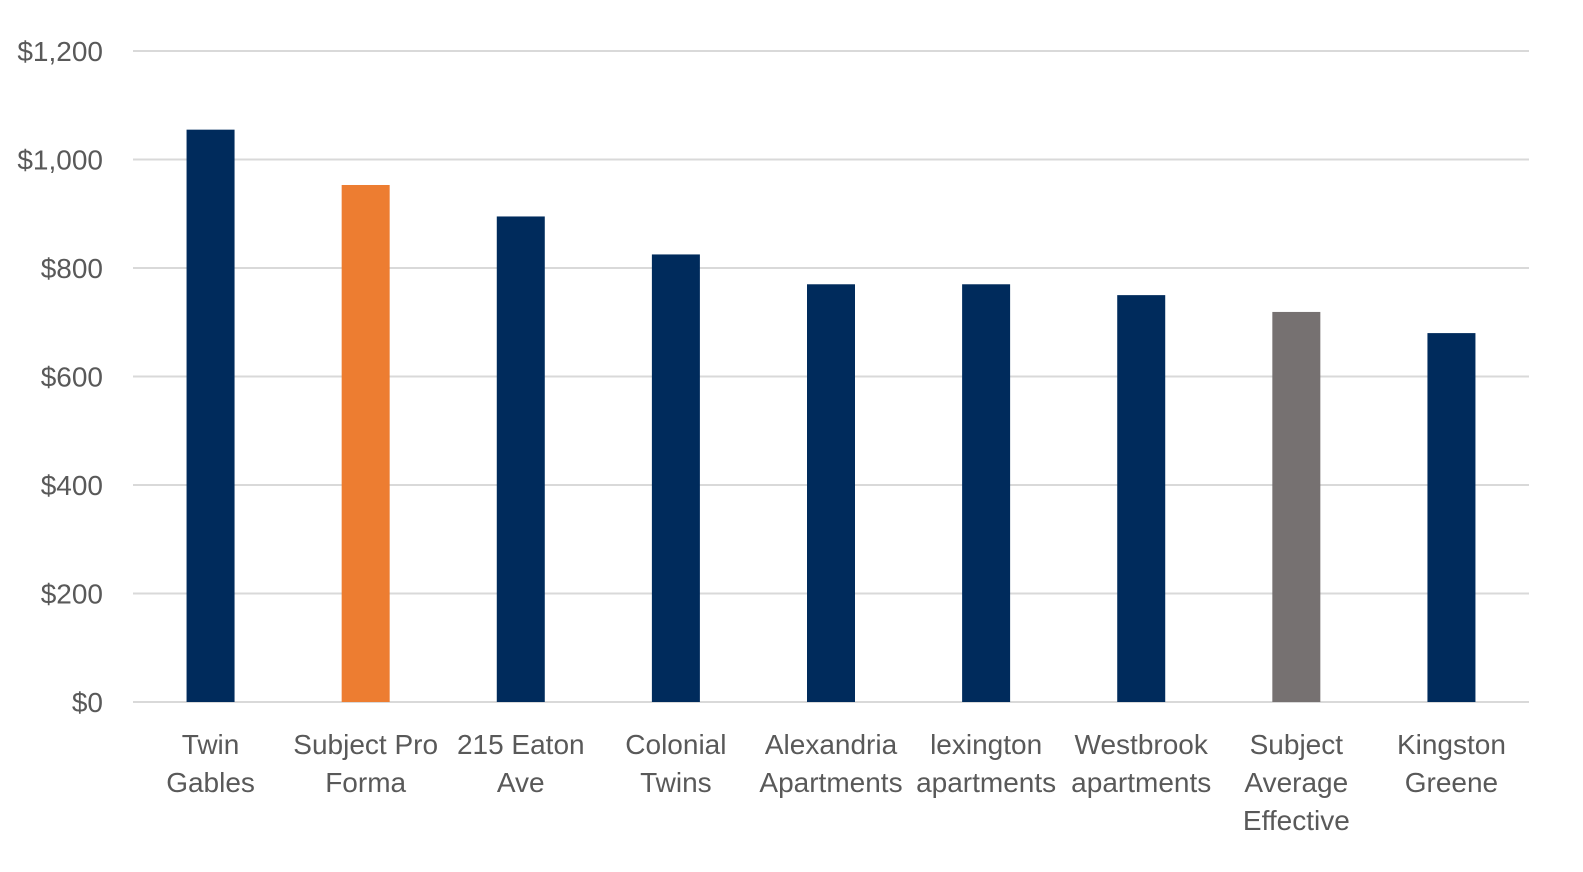 The width and height of the screenshot is (1583, 872). I want to click on x-tick-label-line: Greene, so click(1451, 782).